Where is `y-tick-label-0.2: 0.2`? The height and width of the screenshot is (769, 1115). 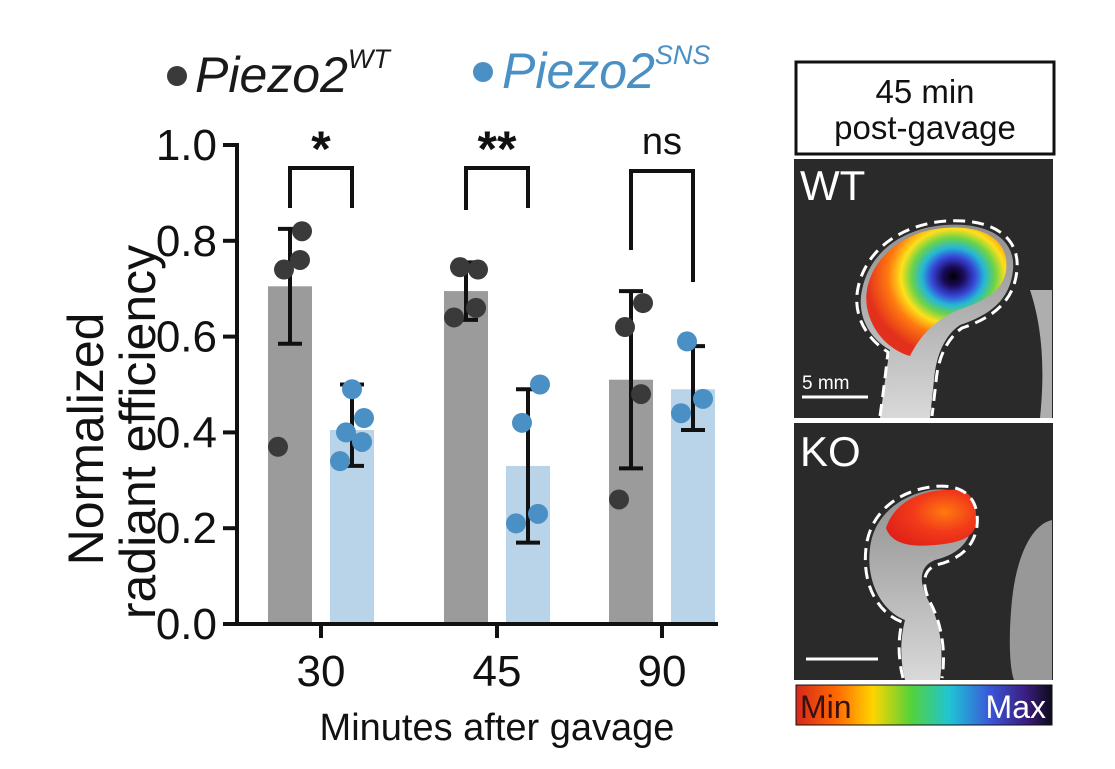 y-tick-label-0.2: 0.2 is located at coordinates (186, 528).